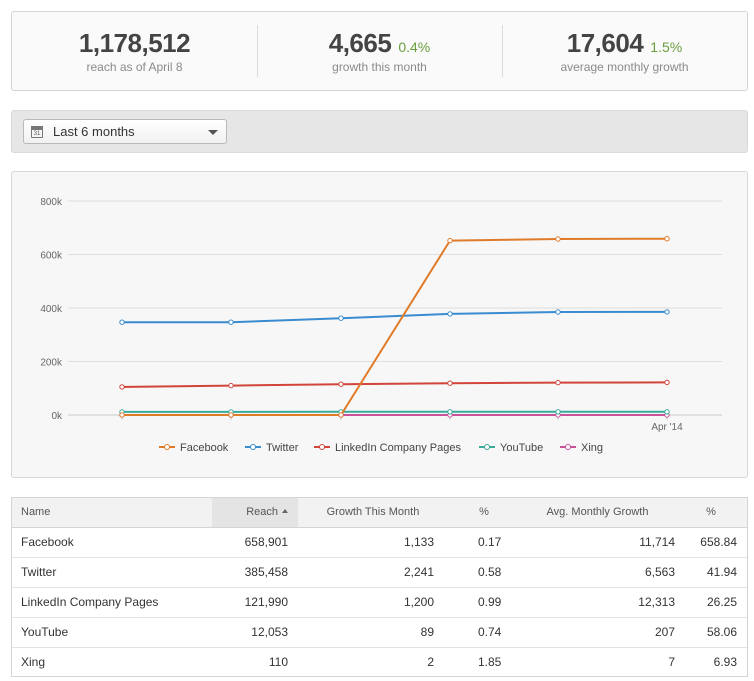  Describe the element at coordinates (414, 47) in the screenshot. I see `stat-percent: 0.4%` at that location.